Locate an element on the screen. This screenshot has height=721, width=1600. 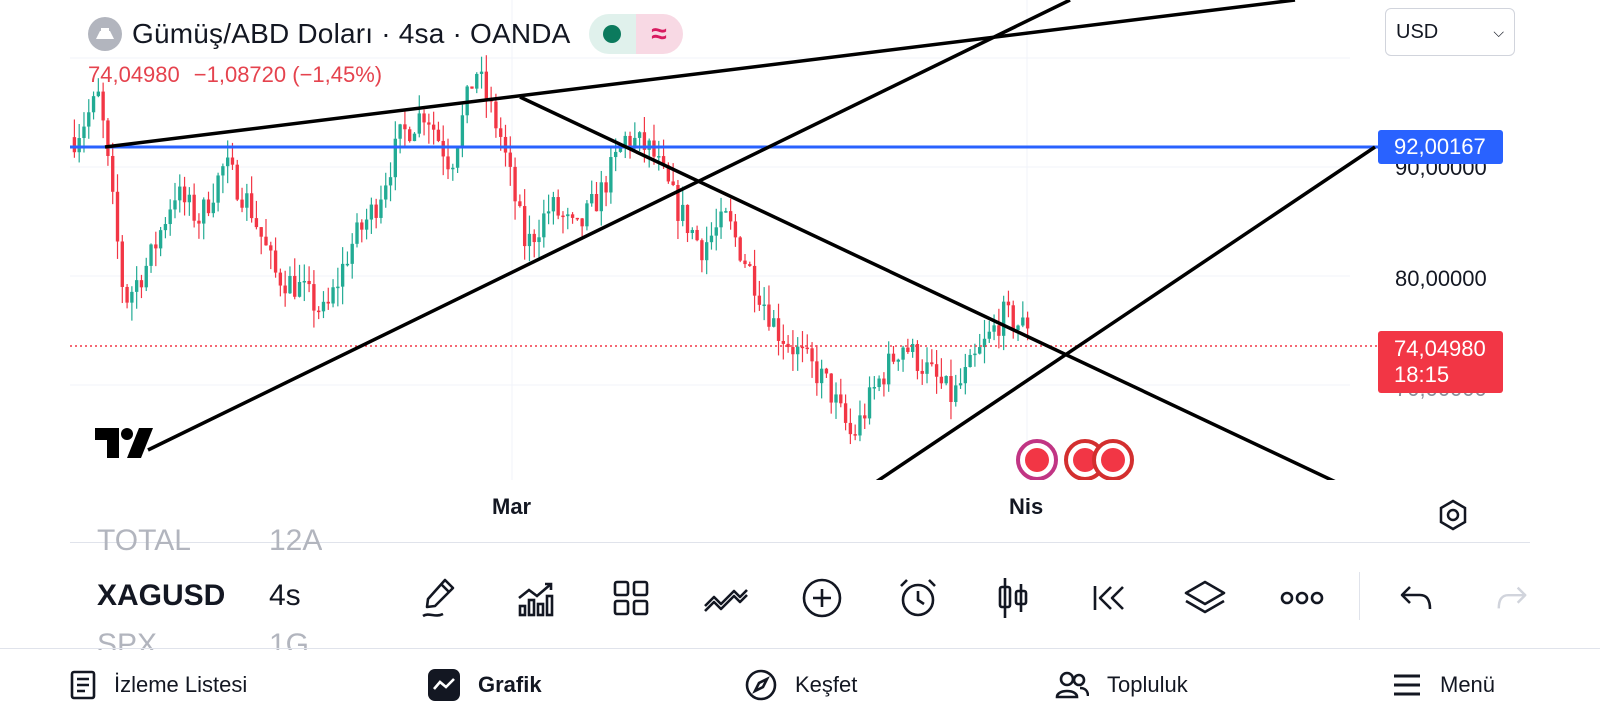
watchlist-row-active: XAGUSD 4s is located at coordinates (199, 596).